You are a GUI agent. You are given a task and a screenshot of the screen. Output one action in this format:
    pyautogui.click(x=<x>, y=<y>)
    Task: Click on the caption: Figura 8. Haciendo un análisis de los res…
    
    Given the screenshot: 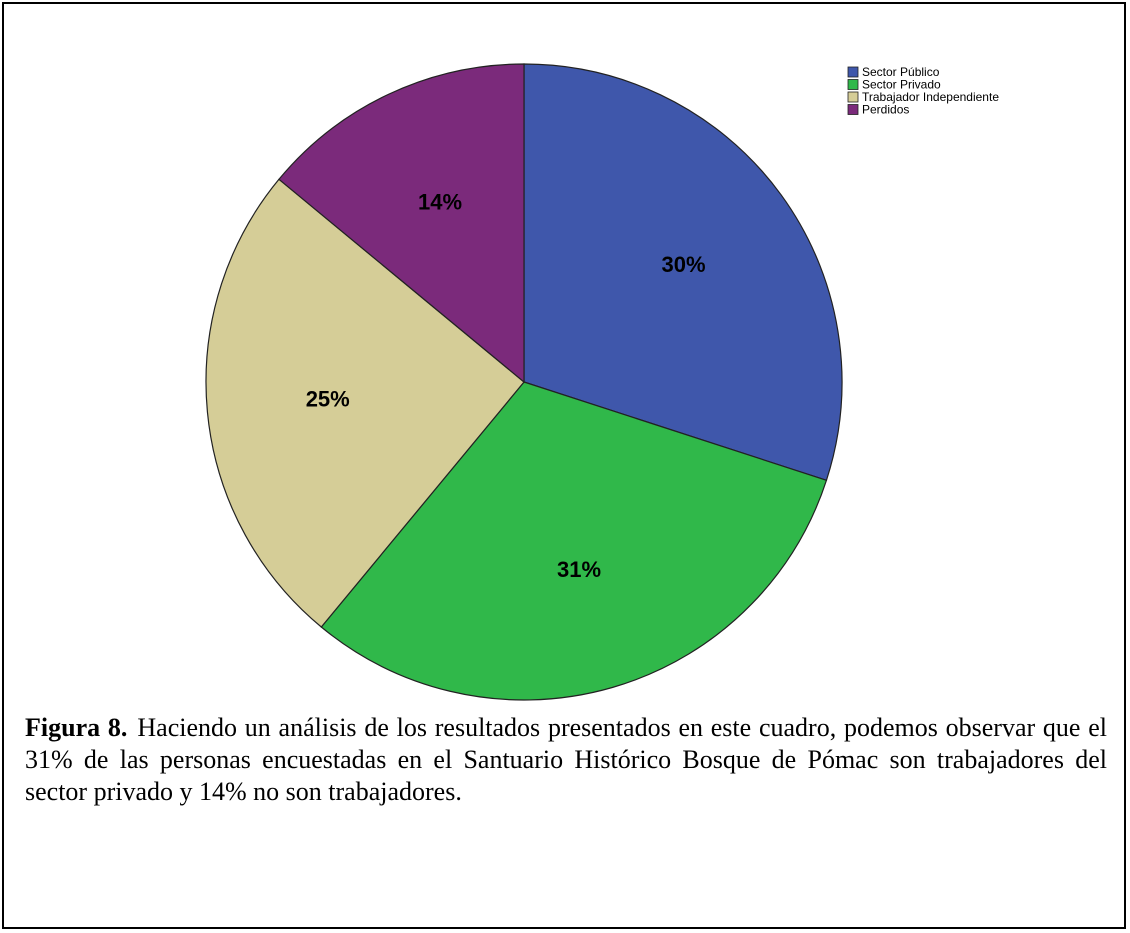 What is the action you would take?
    pyautogui.click(x=566, y=760)
    